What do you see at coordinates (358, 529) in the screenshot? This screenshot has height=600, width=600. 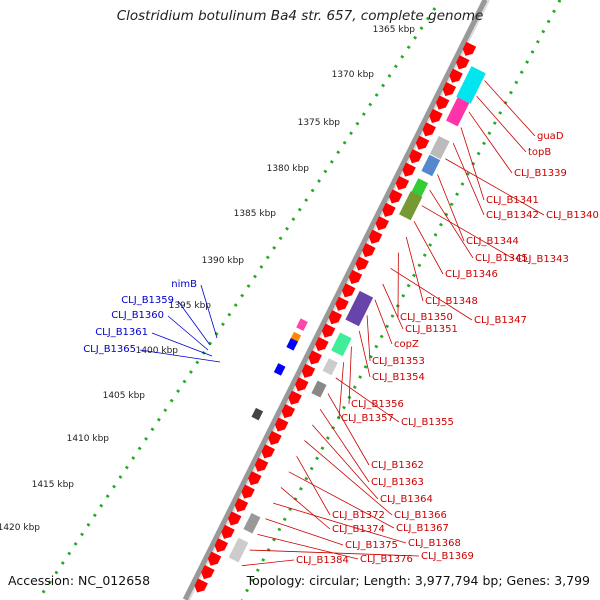 I see `gene-label: CLJ_B1374` at bounding box center [358, 529].